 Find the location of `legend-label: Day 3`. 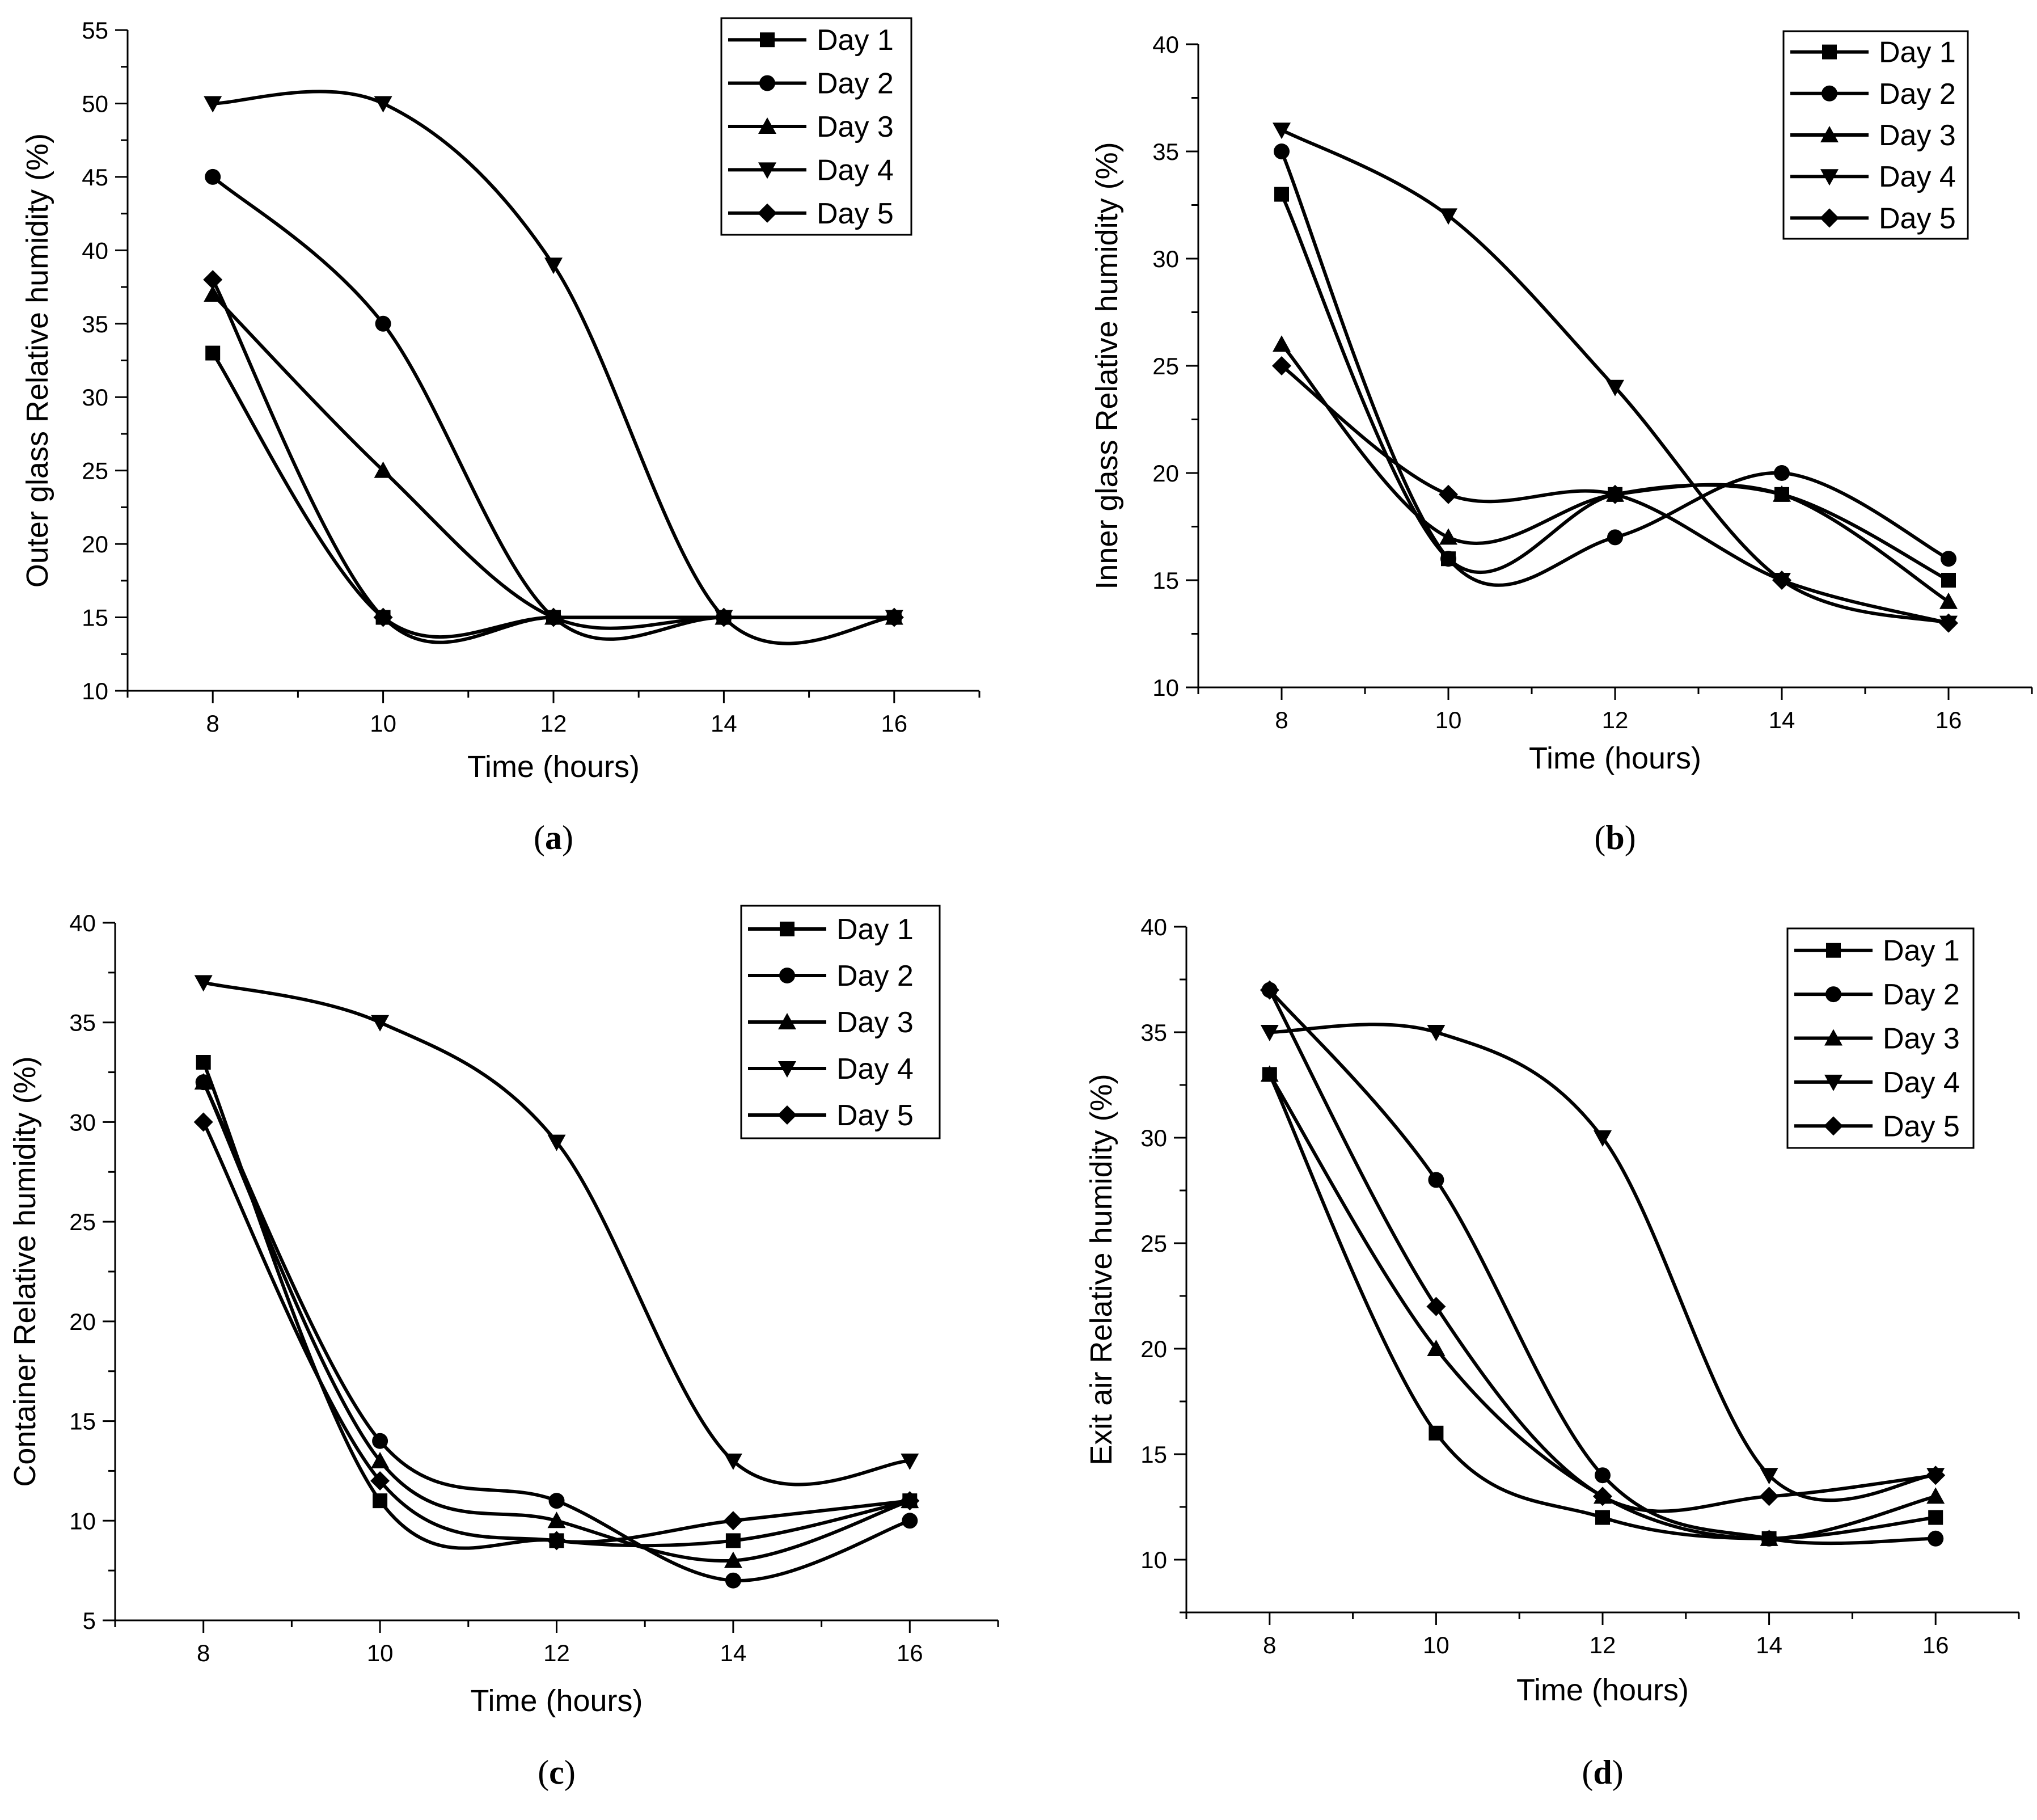

legend-label: Day 3 is located at coordinates (855, 127).